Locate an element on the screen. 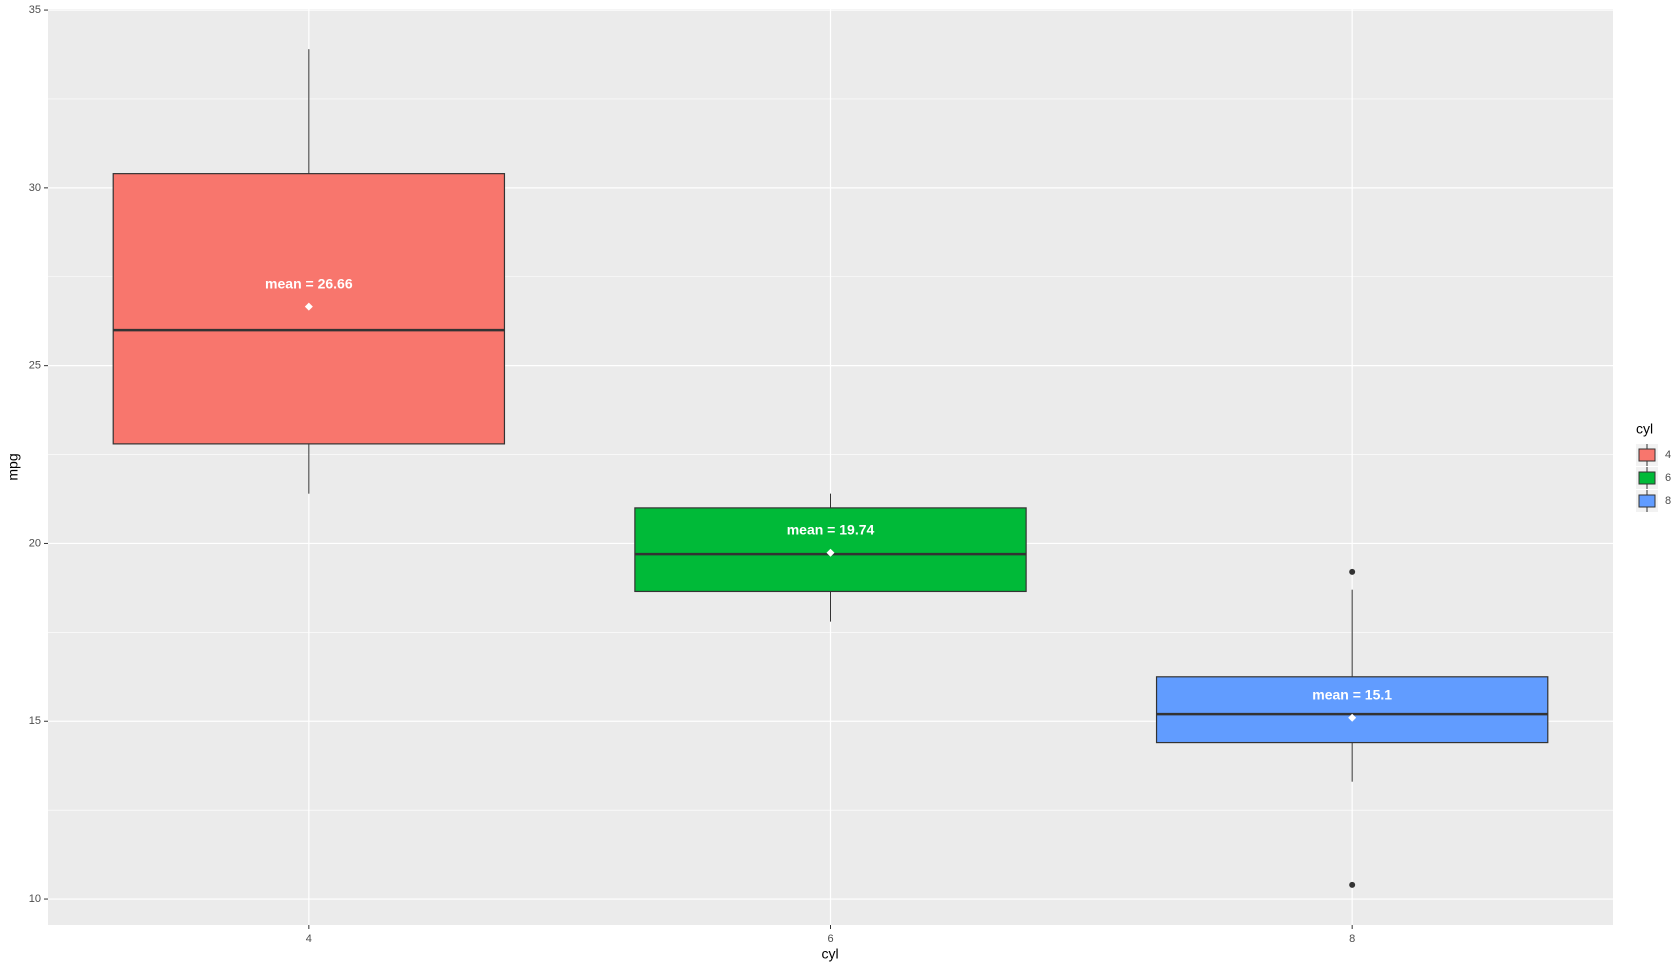  y-axis-title: mpg is located at coordinates (13, 466).